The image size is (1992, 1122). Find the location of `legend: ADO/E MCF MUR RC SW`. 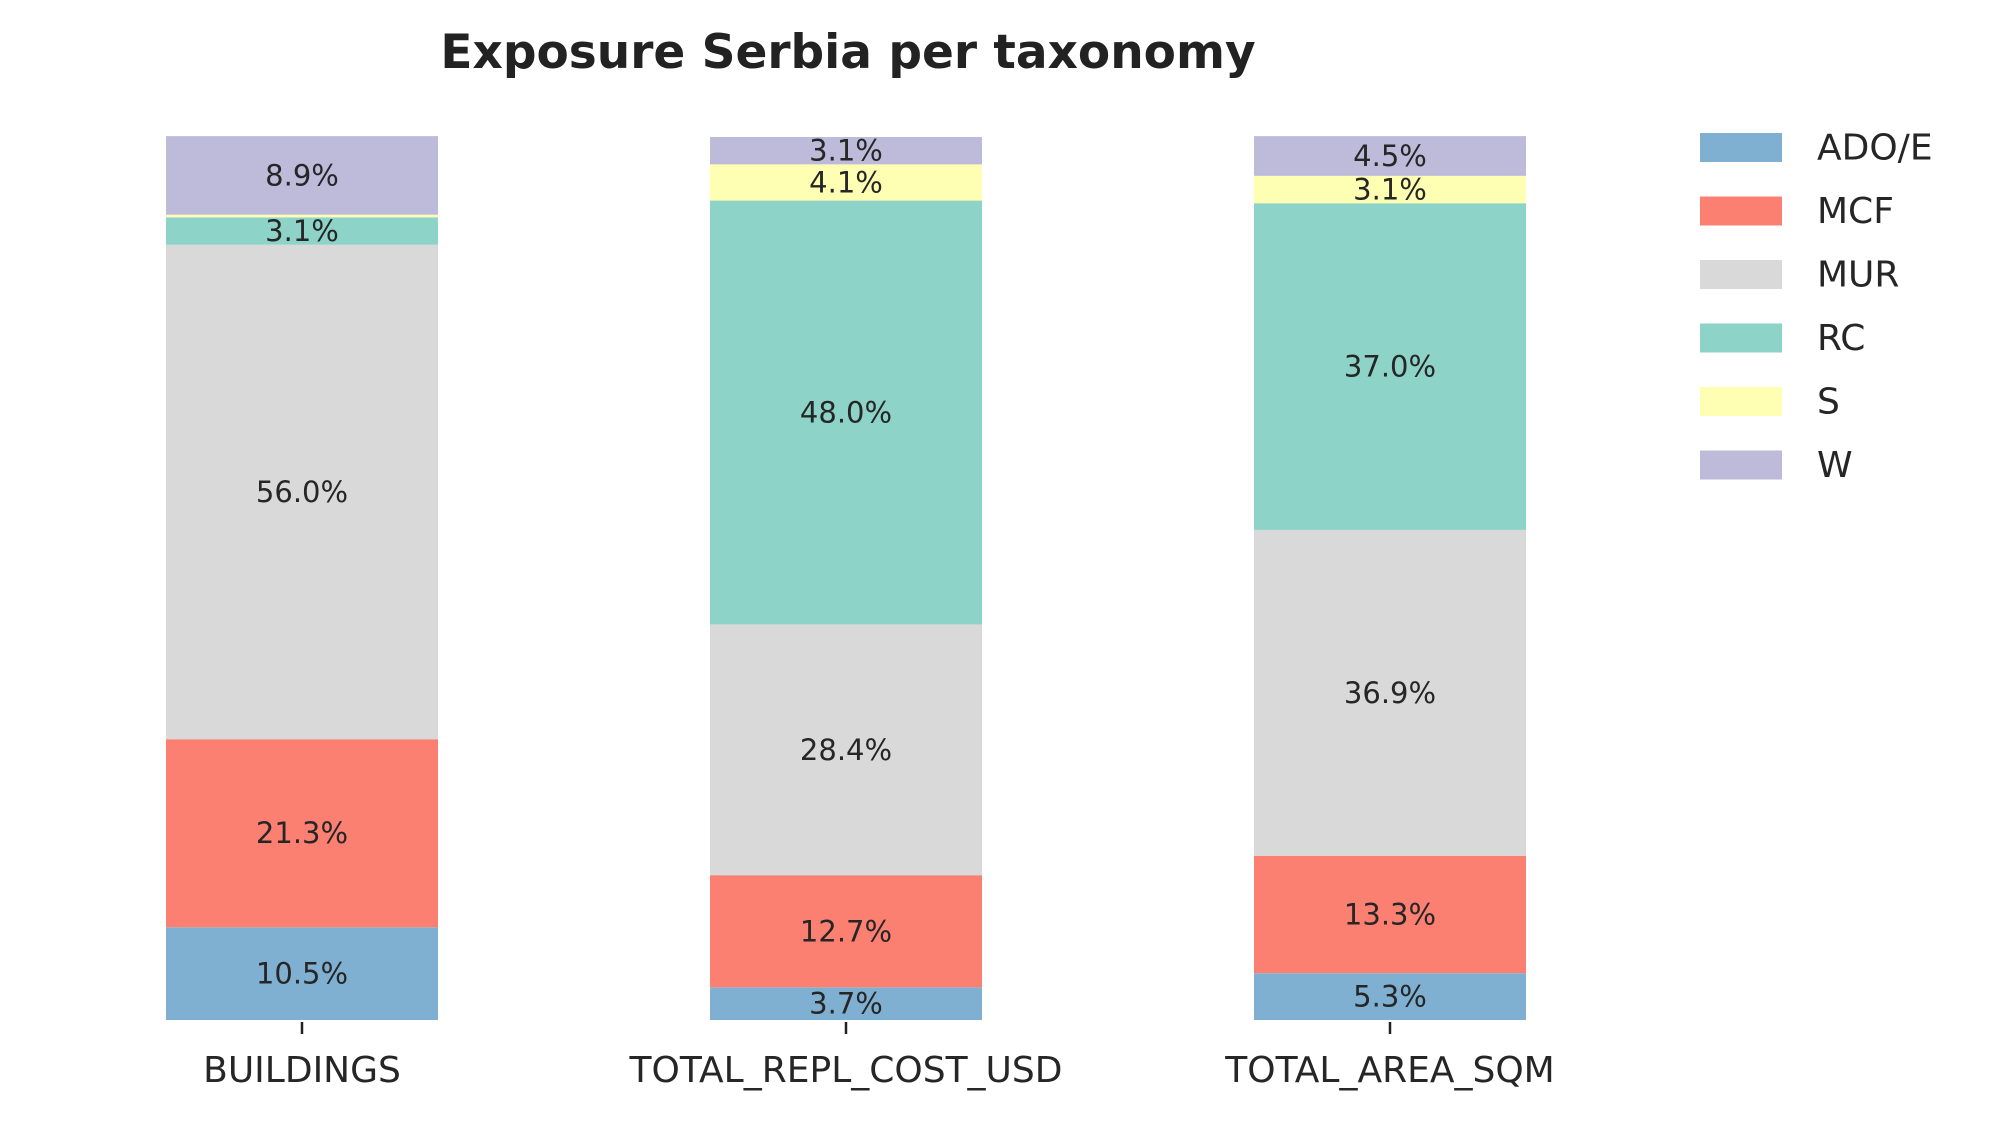

legend: ADO/E MCF MUR RC SW is located at coordinates (1816, 307).